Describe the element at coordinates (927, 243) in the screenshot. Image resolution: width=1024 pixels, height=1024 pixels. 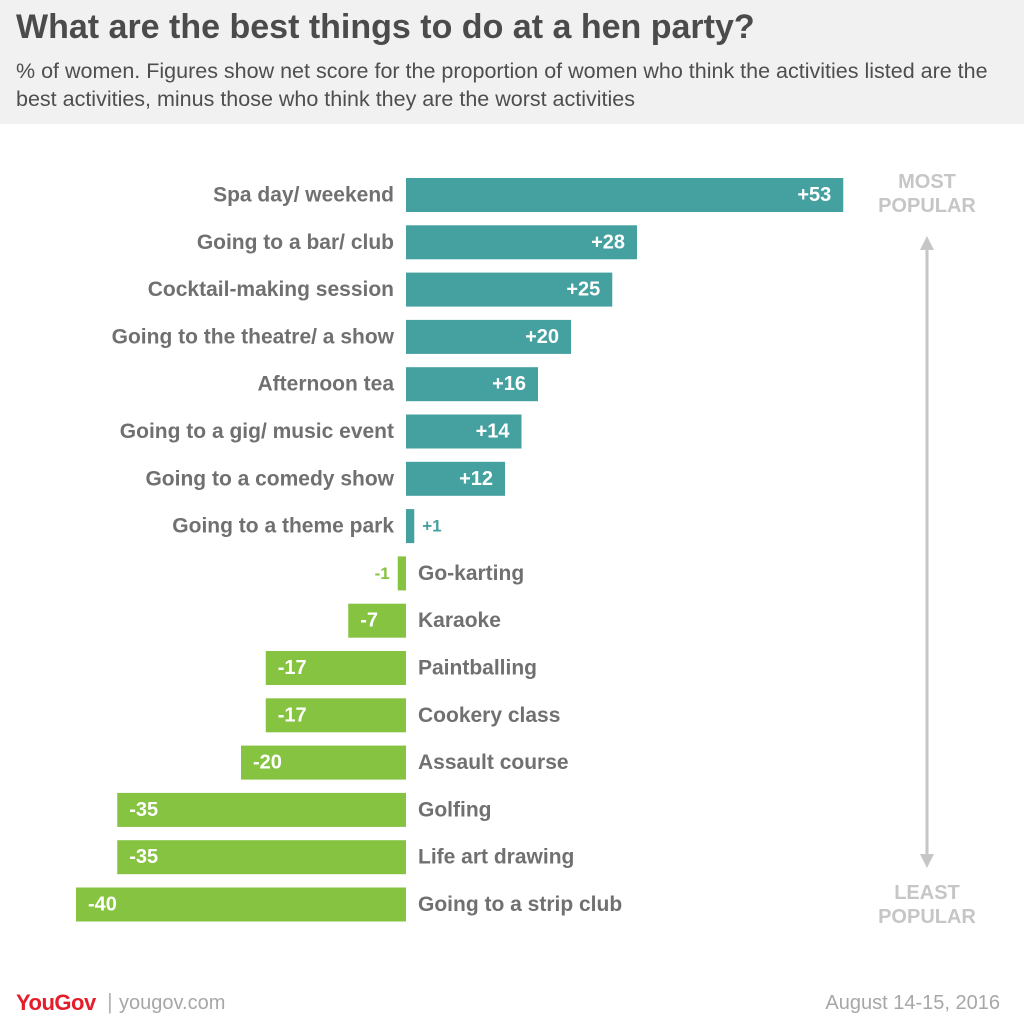
I see `arrow-up-head` at that location.